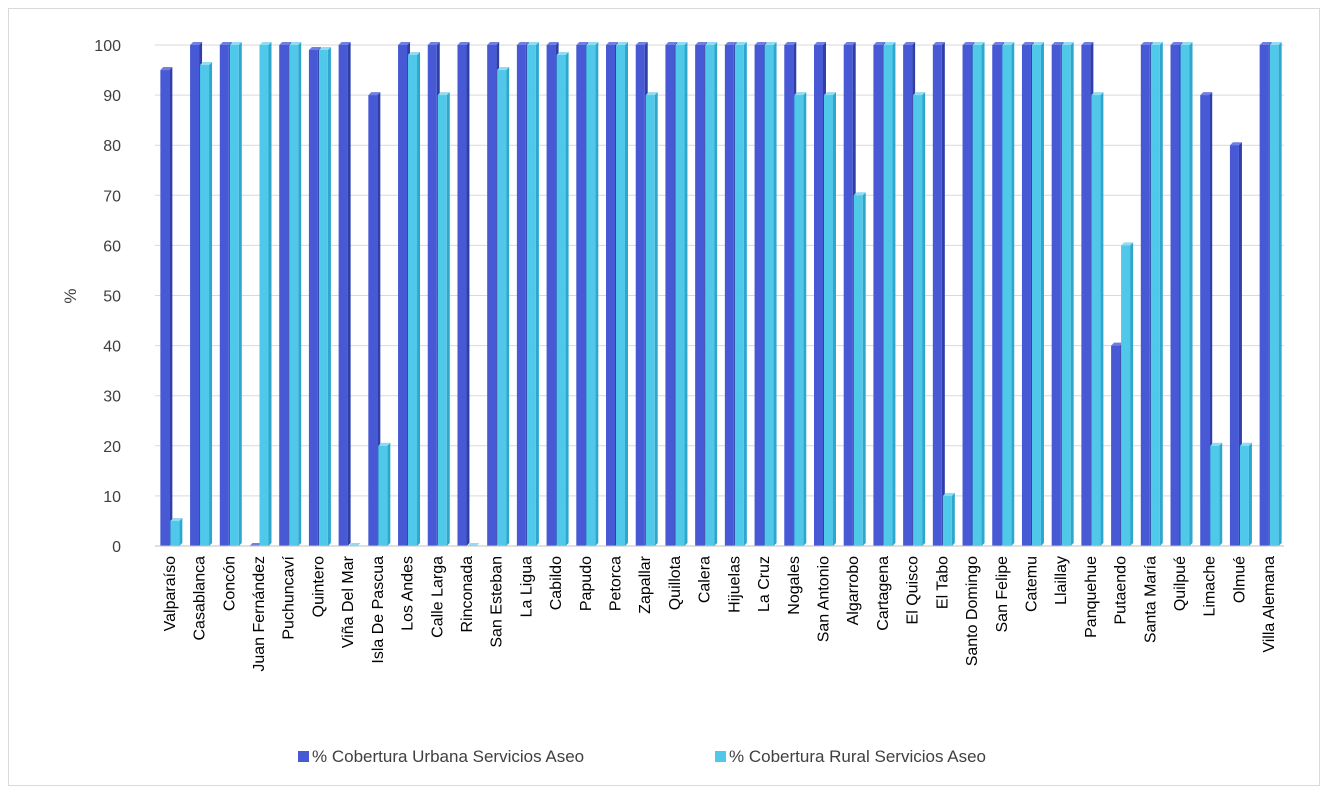 The height and width of the screenshot is (796, 1330). What do you see at coordinates (112, 297) in the screenshot?
I see `y-tick-label: 50` at bounding box center [112, 297].